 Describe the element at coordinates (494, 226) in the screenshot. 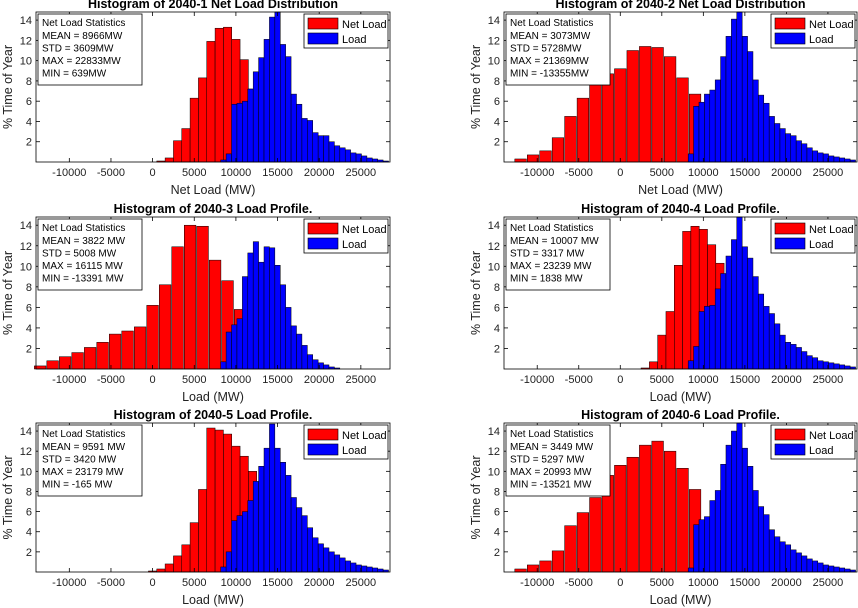

I see `y-tick-label: 14` at that location.